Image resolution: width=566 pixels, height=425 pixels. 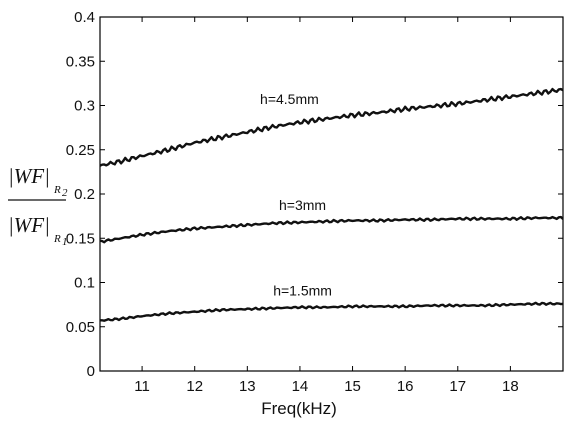 What do you see at coordinates (84, 283) in the screenshot?
I see `y-tick-label: 0.1` at bounding box center [84, 283].